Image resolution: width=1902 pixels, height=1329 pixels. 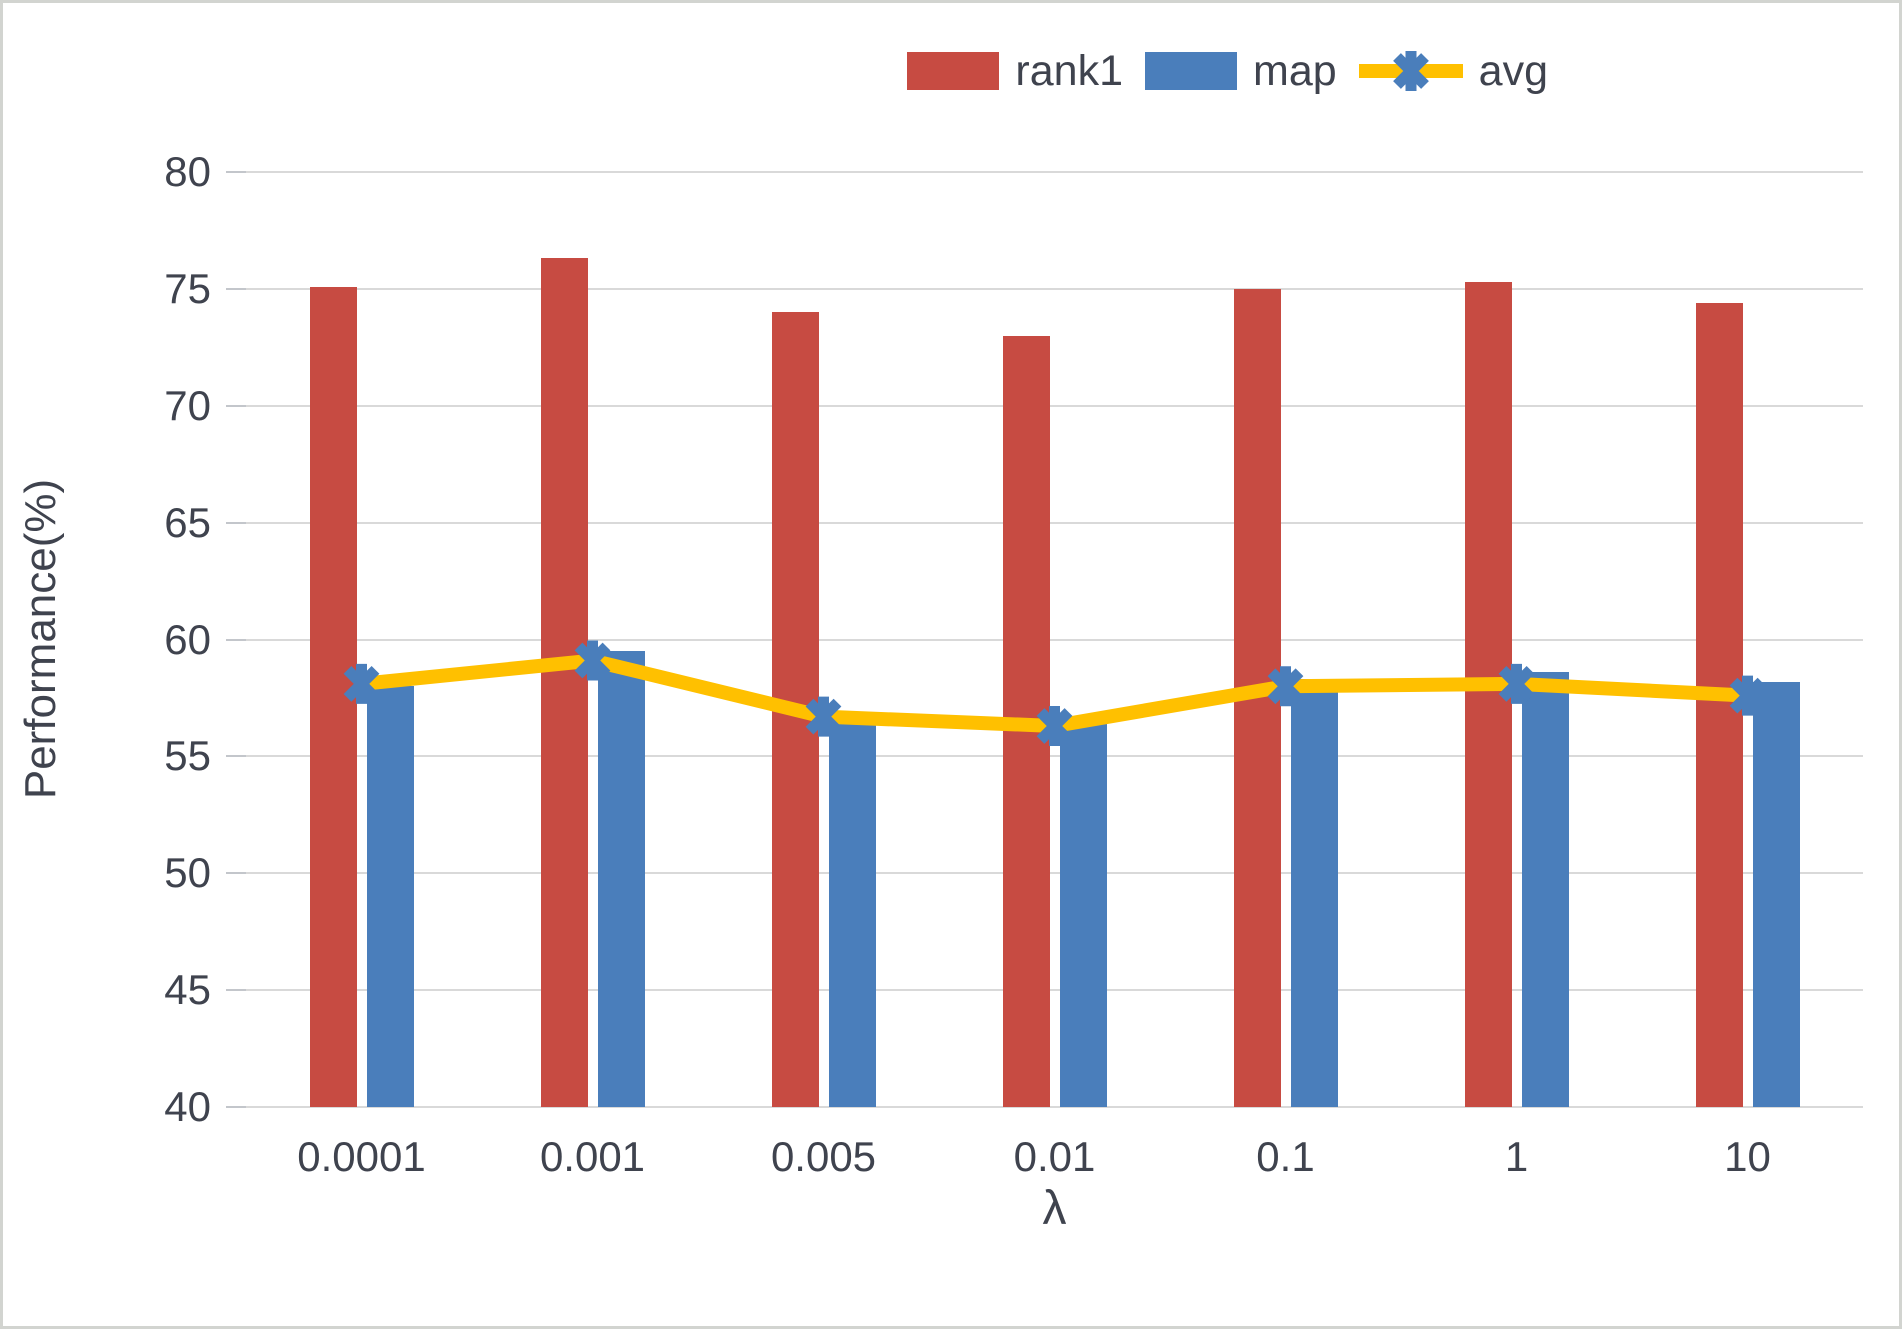 I want to click on rank1-bar-0.005, so click(x=795, y=709).